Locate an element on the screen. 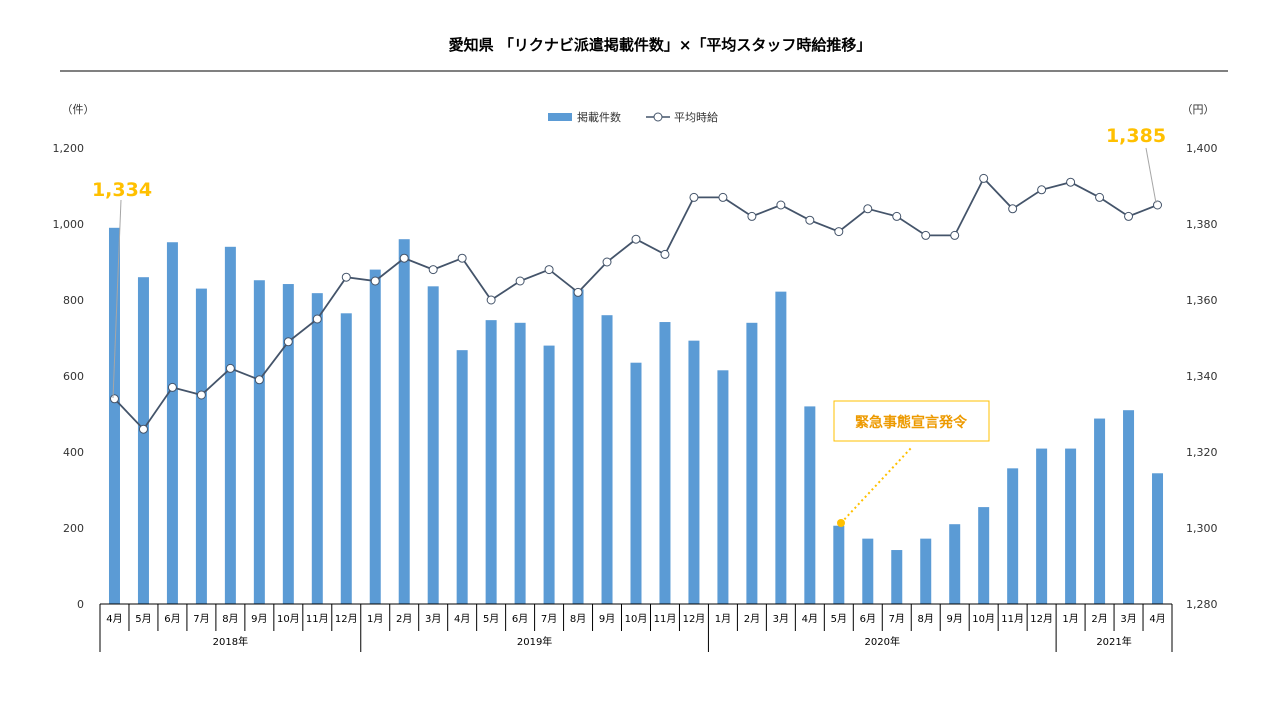 The image size is (1280, 720). year-label: 2018年 is located at coordinates (230, 641).